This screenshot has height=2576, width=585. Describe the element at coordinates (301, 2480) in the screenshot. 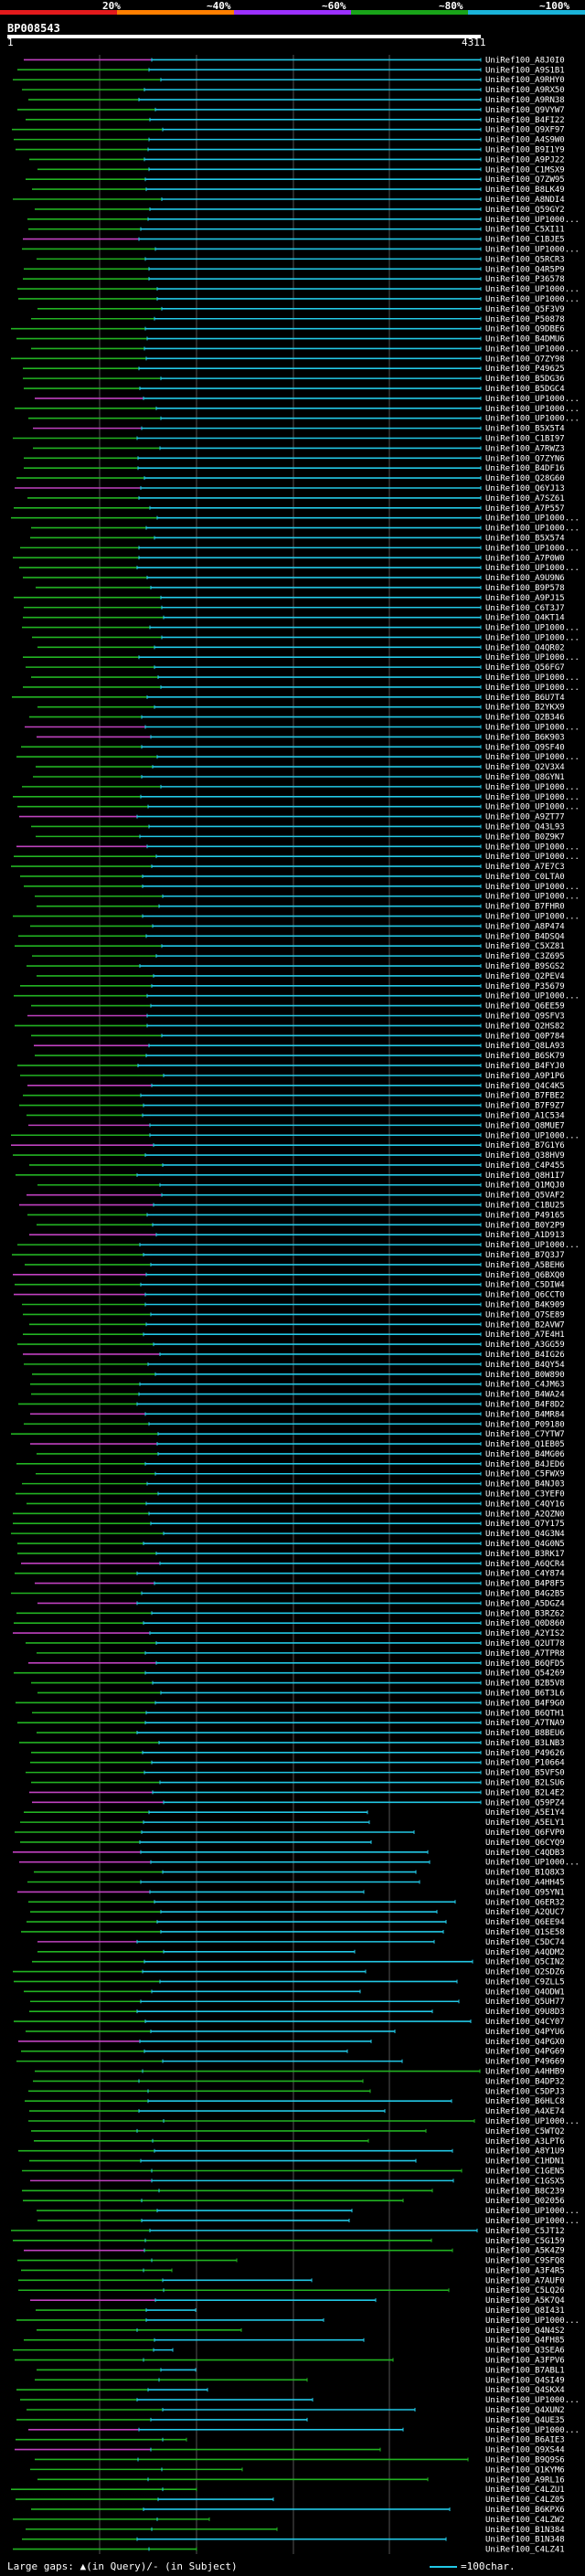

I see `hit-row: UniRef100_A9RL16` at that location.